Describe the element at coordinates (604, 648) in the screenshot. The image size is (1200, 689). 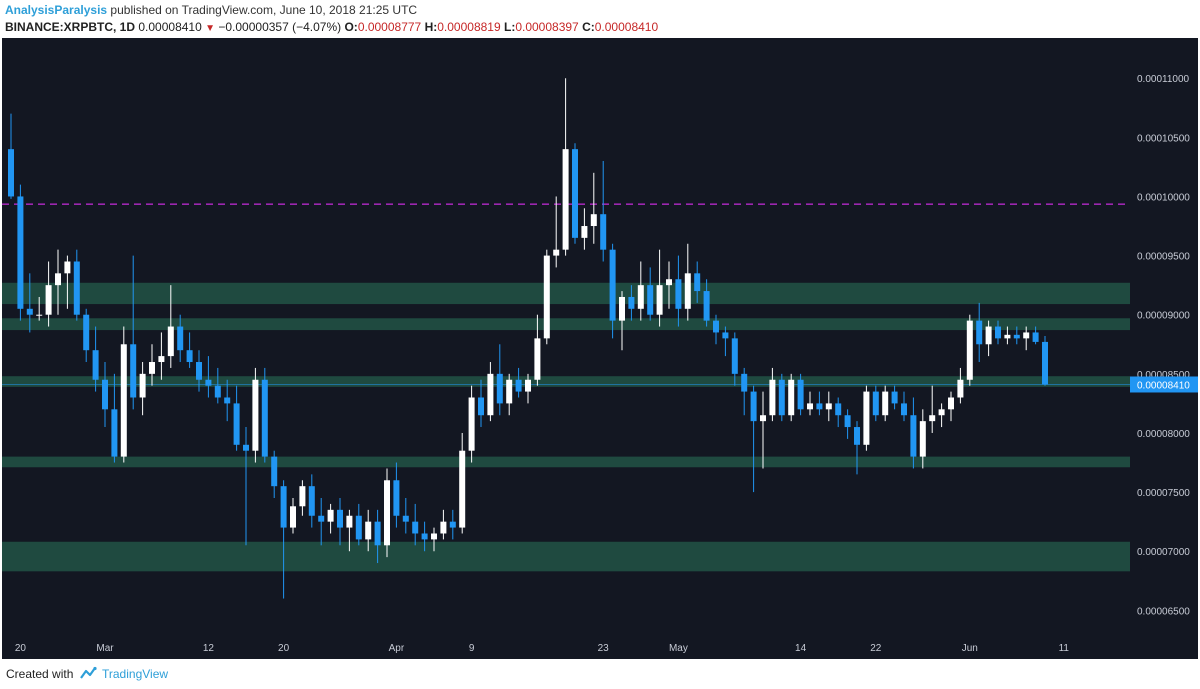
I see `x-tick-label-7: 23` at that location.